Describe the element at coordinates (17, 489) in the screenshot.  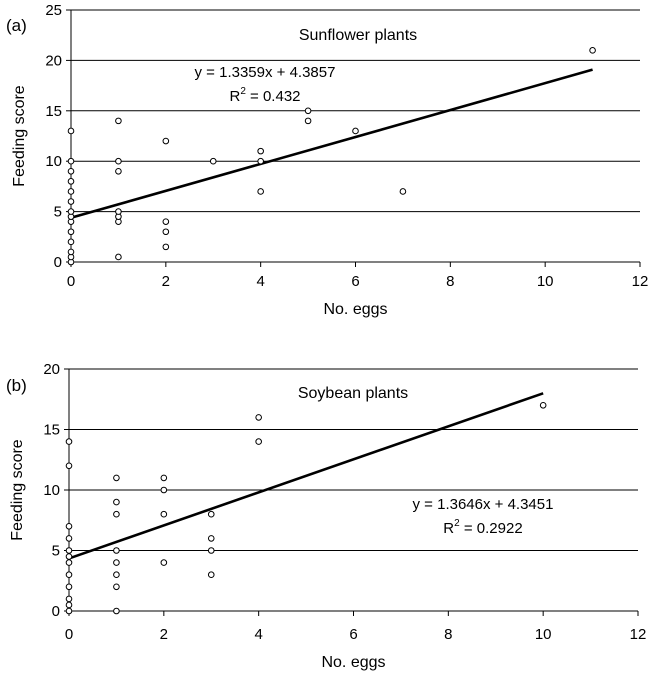
I see `chart-b-y-axis-label: Feeding score` at that location.